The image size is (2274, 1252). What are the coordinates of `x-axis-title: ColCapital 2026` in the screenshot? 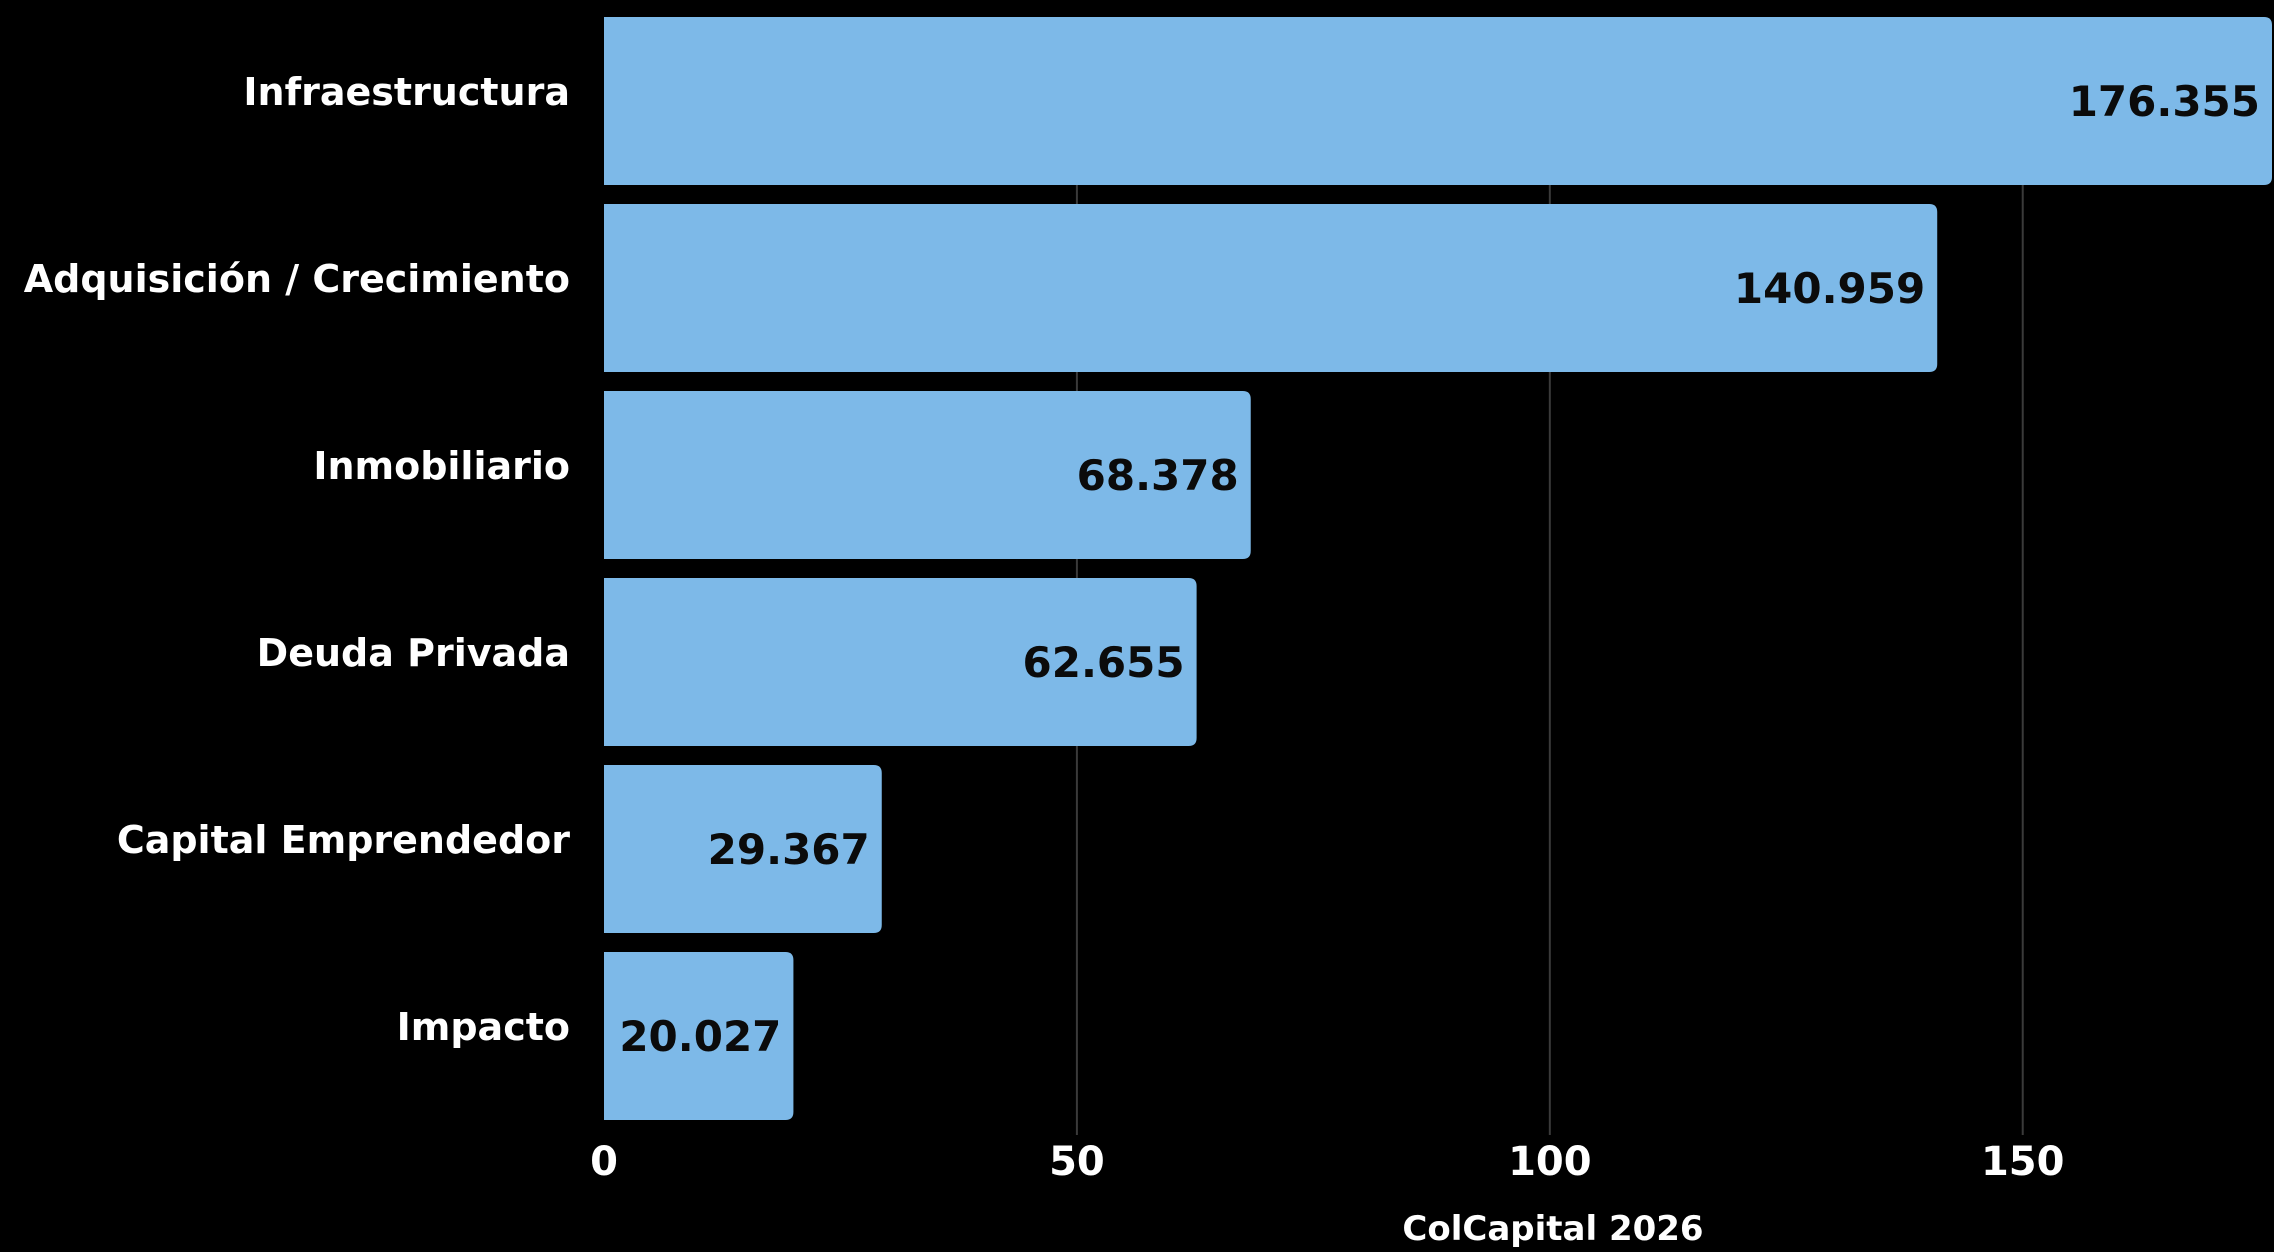 It's located at (1552, 1228).